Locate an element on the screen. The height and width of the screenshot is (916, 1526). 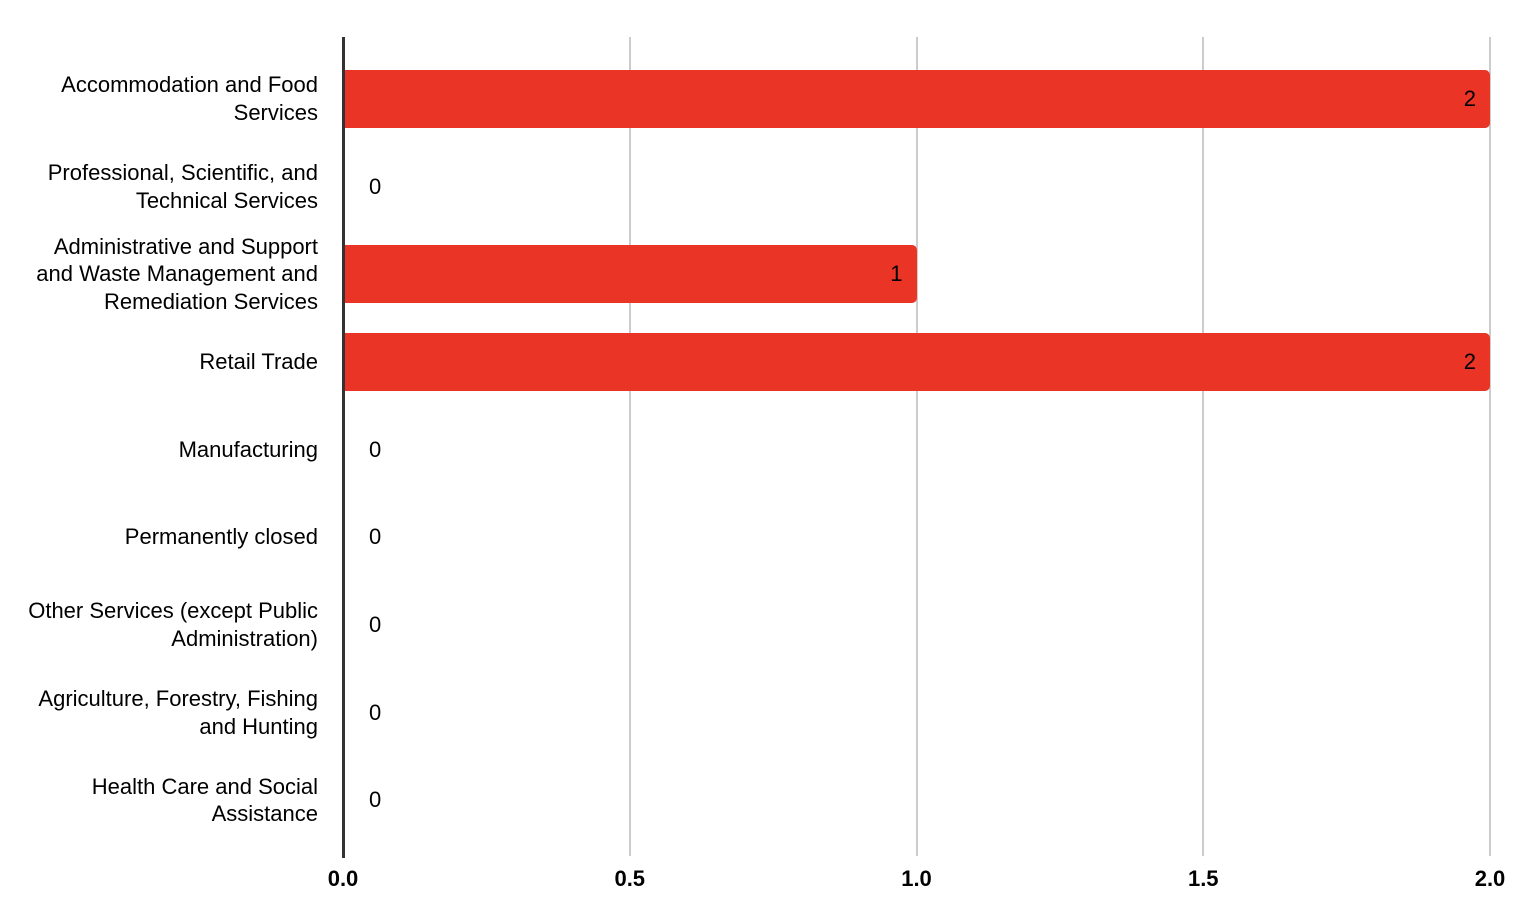
bar: 1 is located at coordinates (630, 274).